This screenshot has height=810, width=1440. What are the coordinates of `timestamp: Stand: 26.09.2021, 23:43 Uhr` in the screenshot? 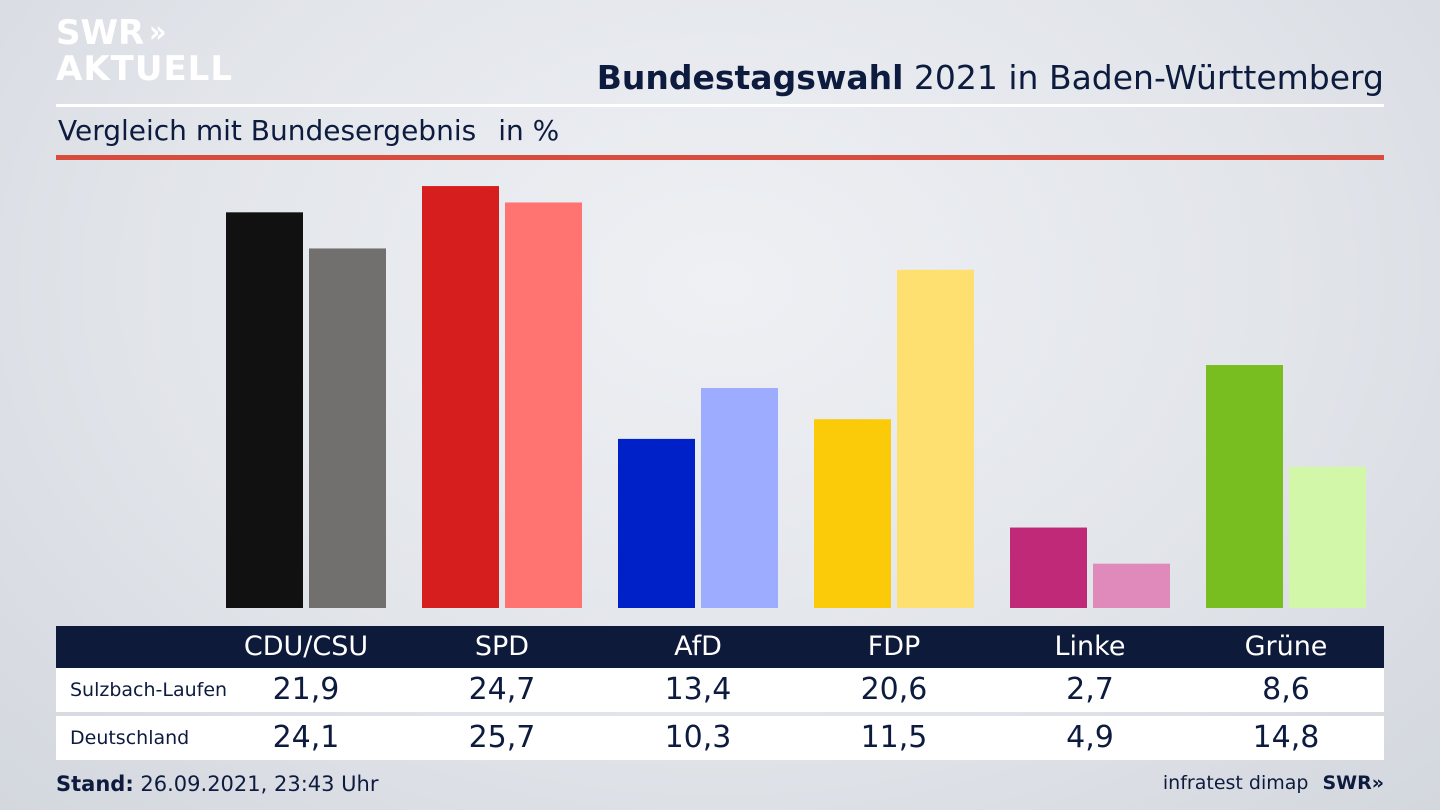 It's located at (217, 784).